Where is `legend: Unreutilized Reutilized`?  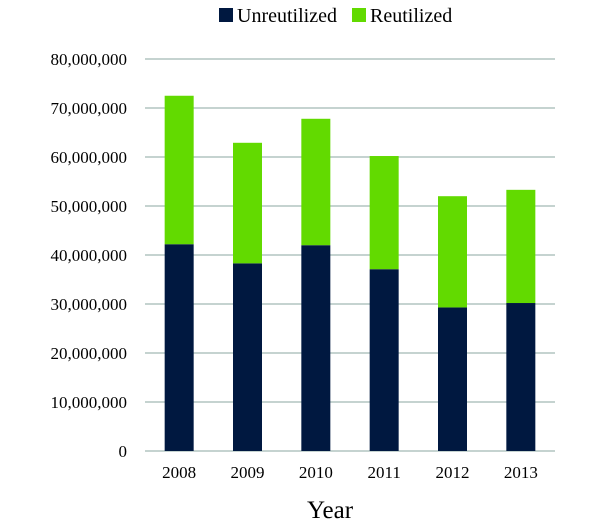 legend: Unreutilized Reutilized is located at coordinates (335, 16).